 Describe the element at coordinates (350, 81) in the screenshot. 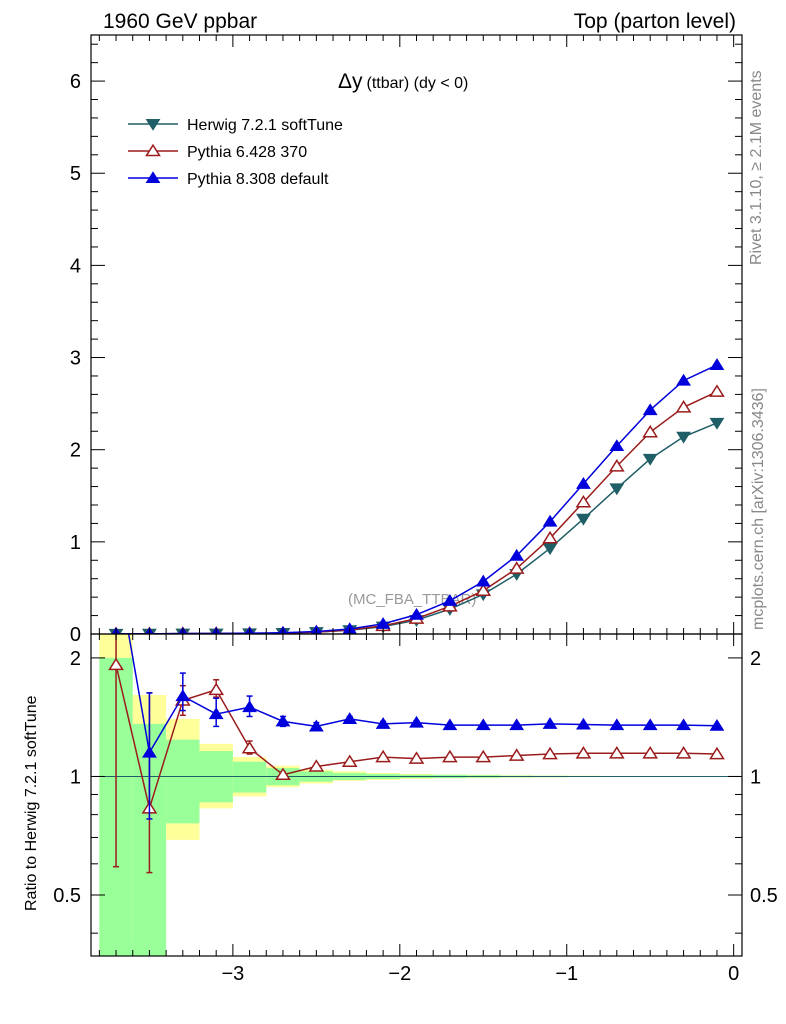

I see `plot-title-main: Δy` at that location.